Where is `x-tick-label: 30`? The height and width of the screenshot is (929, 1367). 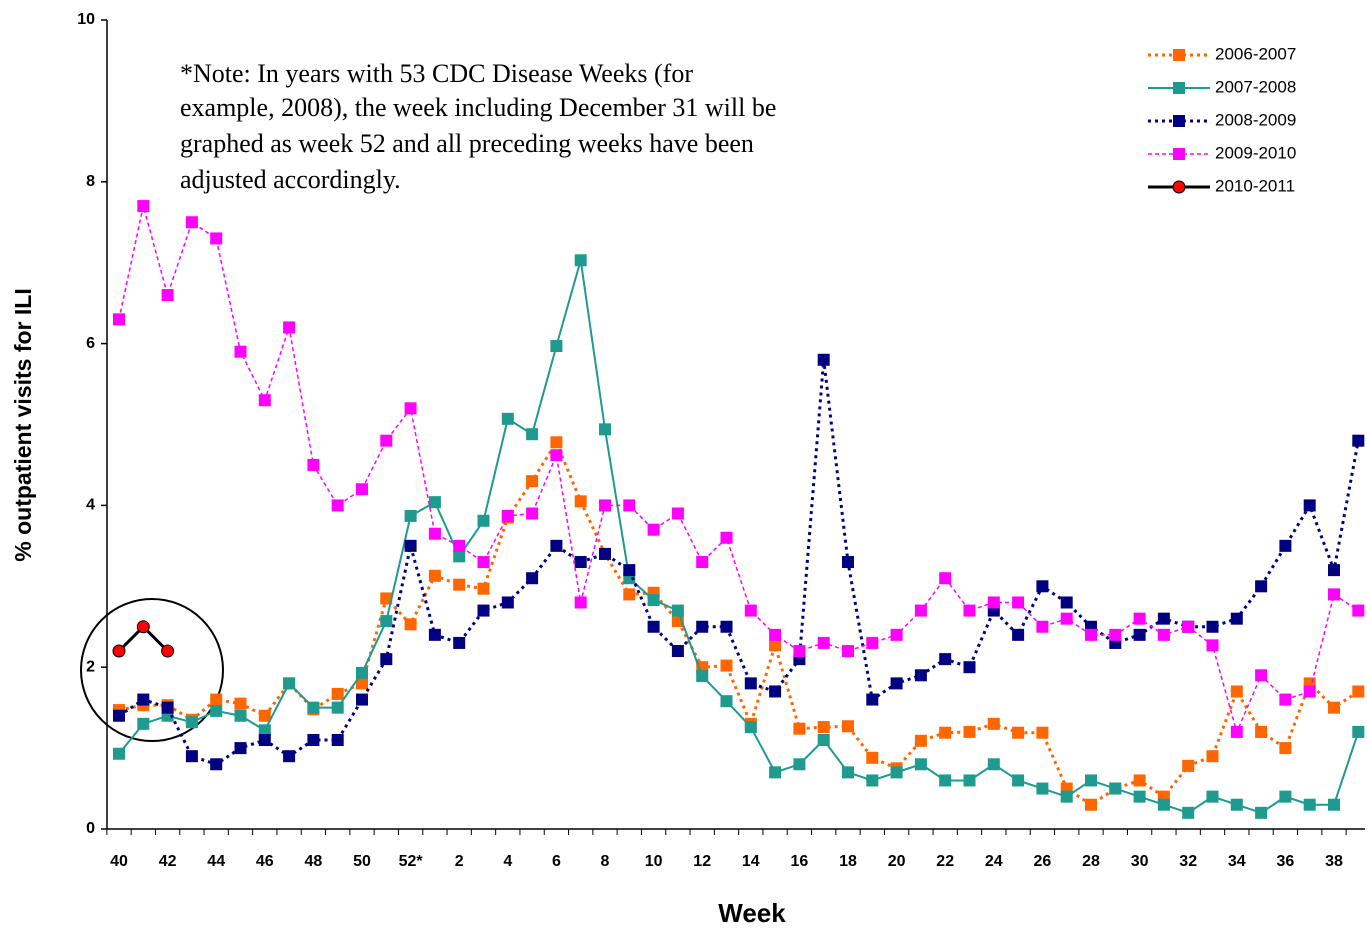
x-tick-label: 30 is located at coordinates (1140, 861).